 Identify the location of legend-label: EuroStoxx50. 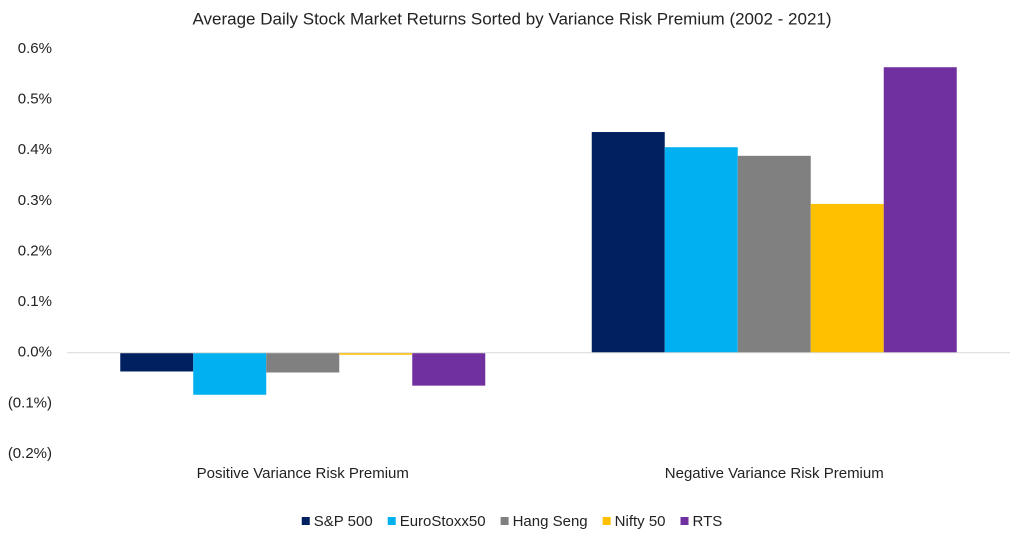
(443, 521).